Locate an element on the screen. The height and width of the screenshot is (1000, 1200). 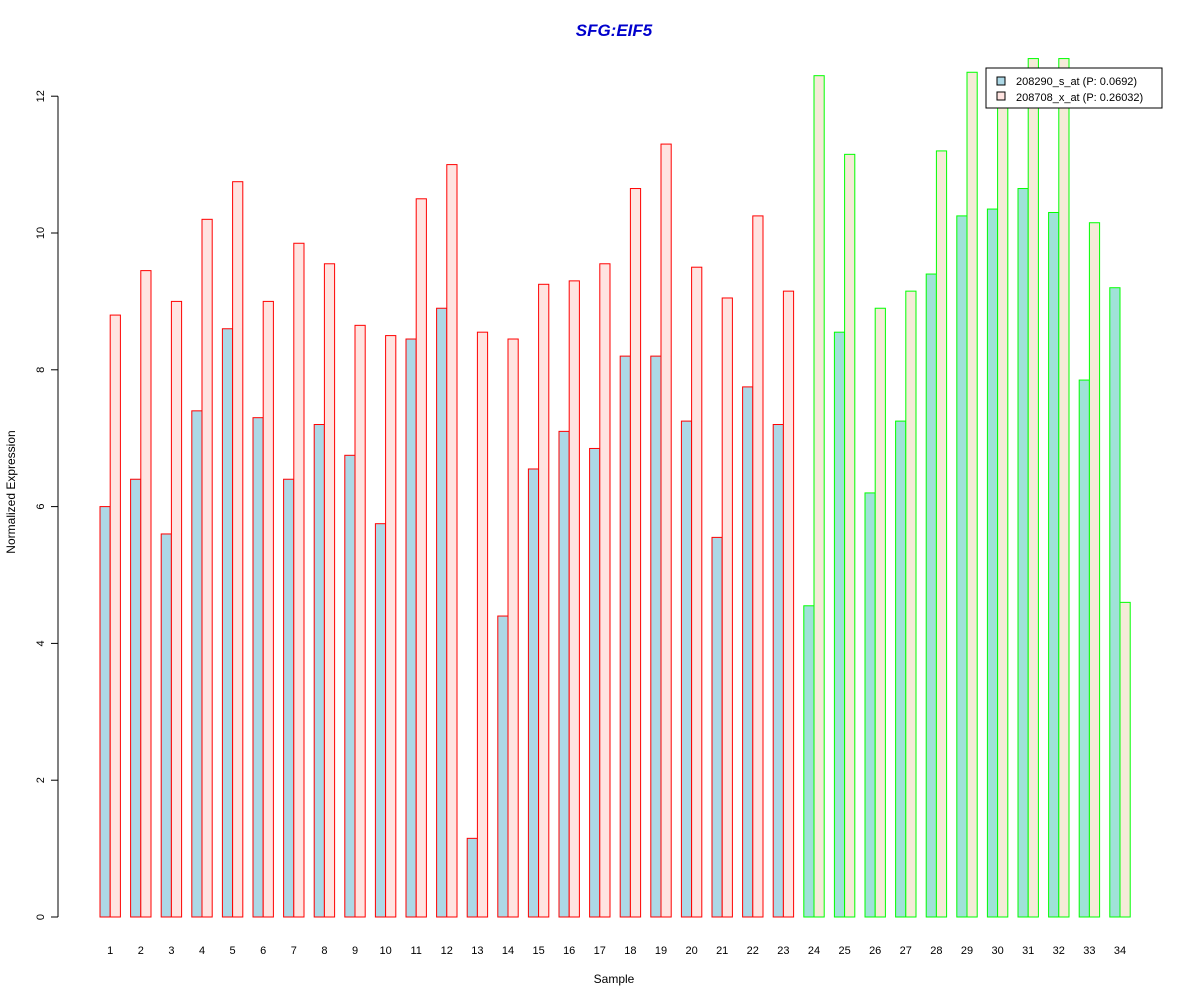
x-tick-label: 3 is located at coordinates (171, 951).